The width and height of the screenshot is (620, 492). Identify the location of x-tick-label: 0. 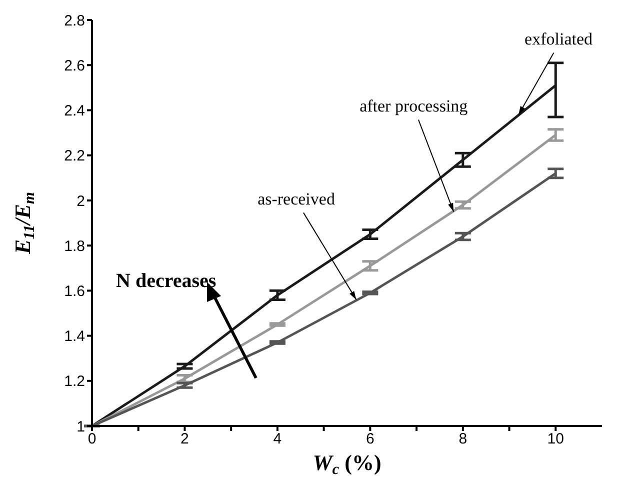
(92, 439).